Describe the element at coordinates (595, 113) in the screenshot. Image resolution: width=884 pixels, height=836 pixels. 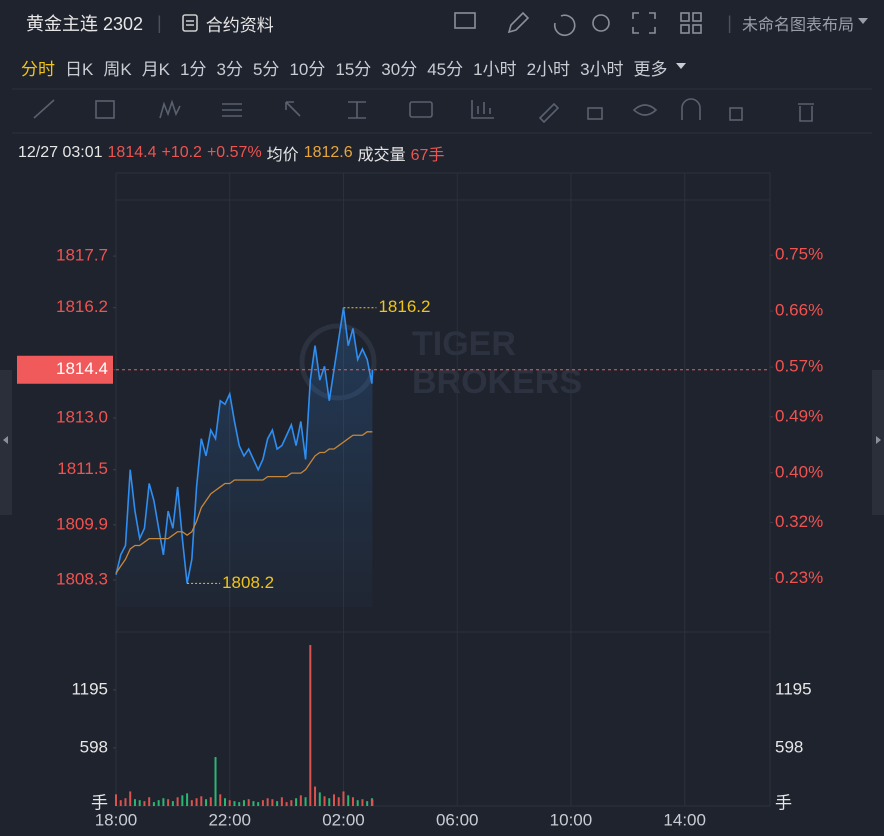
I see `tool-lock` at that location.